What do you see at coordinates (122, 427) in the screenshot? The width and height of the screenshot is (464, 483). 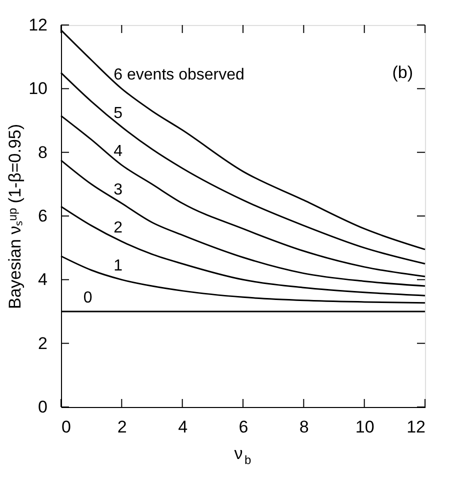 I see `x-tick-label: 2` at bounding box center [122, 427].